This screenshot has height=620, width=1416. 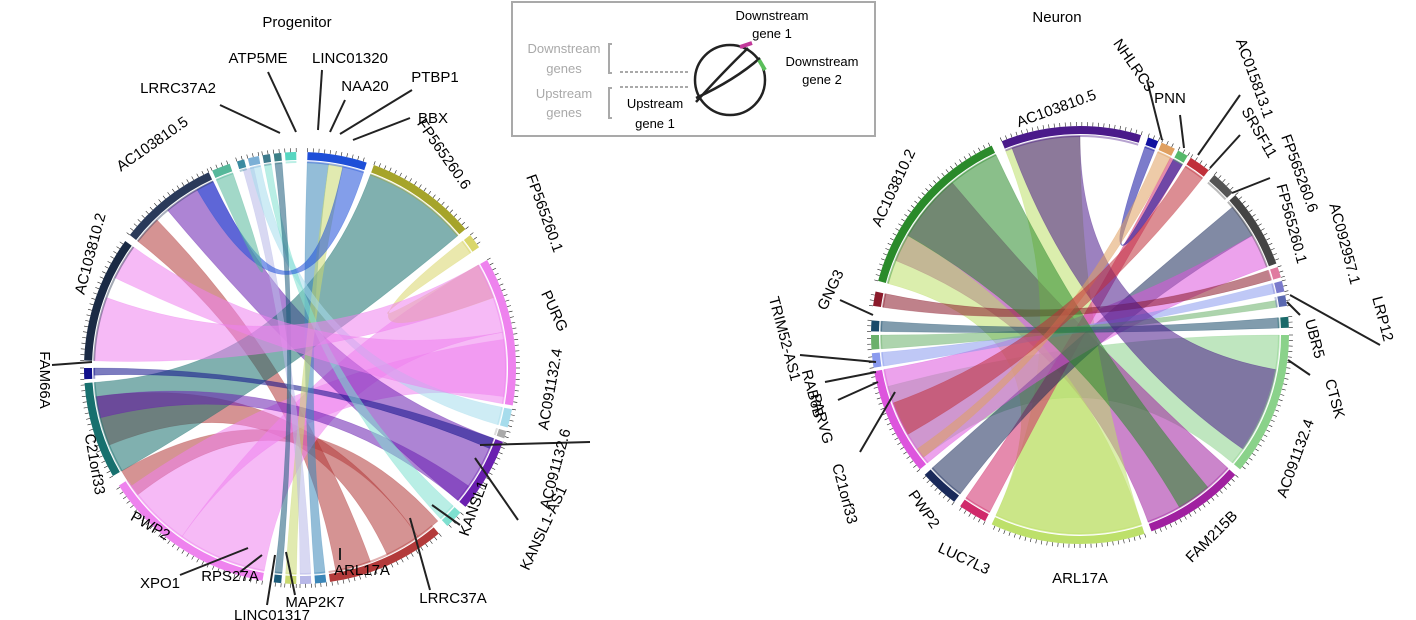 What do you see at coordinates (453, 598) in the screenshot?
I see `gene-label: LRRC37A` at bounding box center [453, 598].